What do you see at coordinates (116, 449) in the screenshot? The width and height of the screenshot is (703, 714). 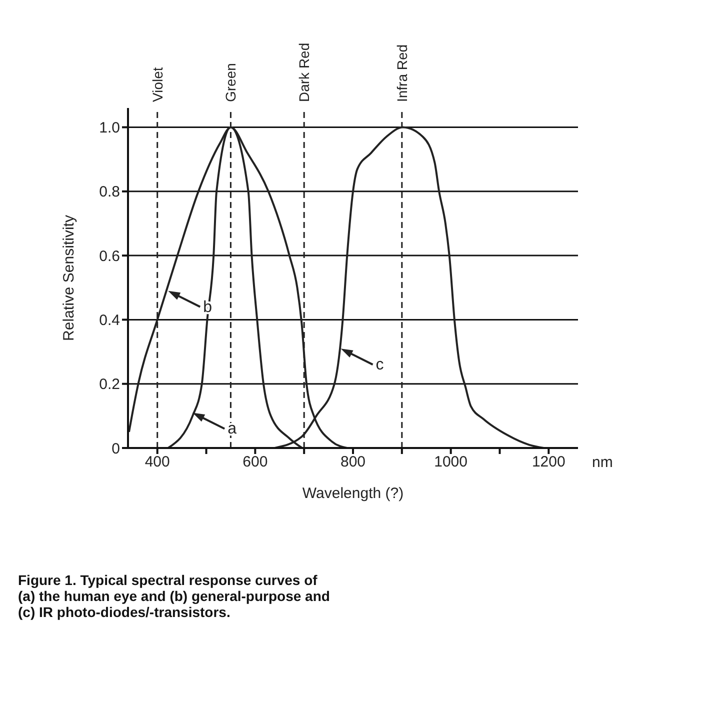 I see `y-tick-label: 0` at bounding box center [116, 449].